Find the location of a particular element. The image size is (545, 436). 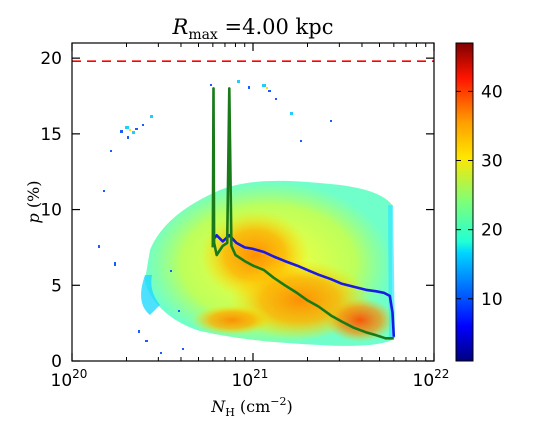

x-tick-label: 1020 is located at coordinates (69, 379).